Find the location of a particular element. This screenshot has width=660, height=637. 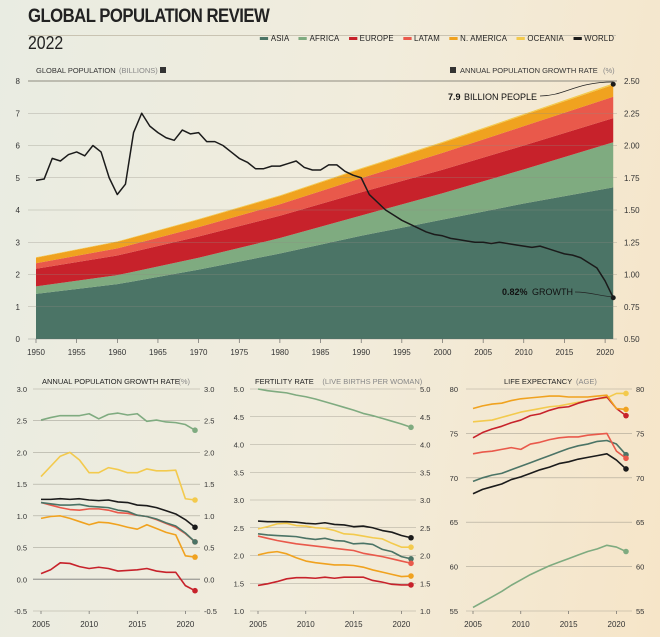

y2-tick-label: 3.0 is located at coordinates (425, 500).